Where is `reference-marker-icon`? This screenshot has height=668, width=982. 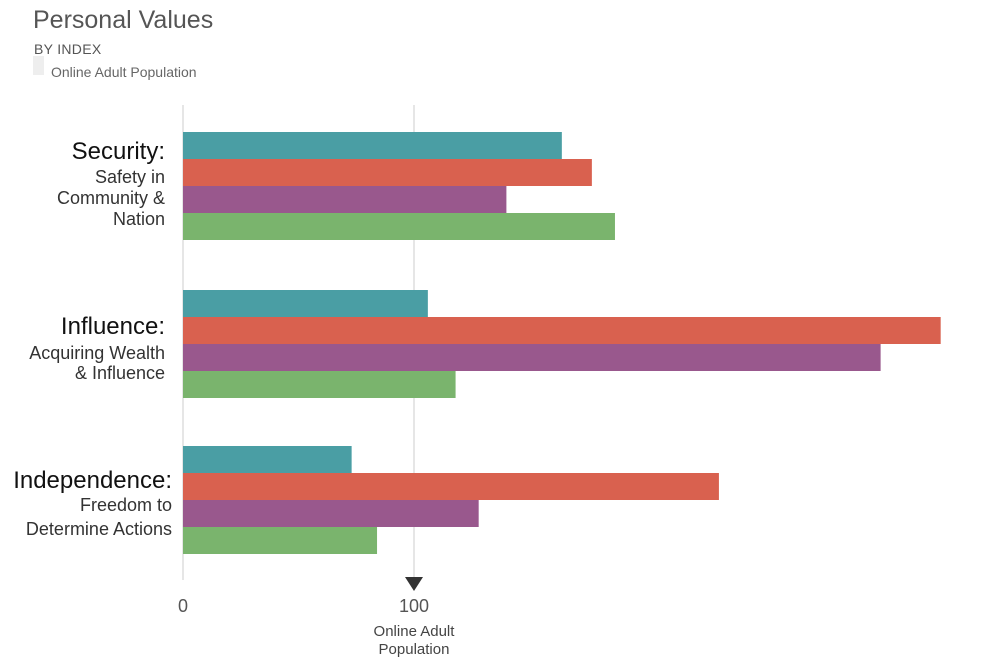 reference-marker-icon is located at coordinates (414, 584).